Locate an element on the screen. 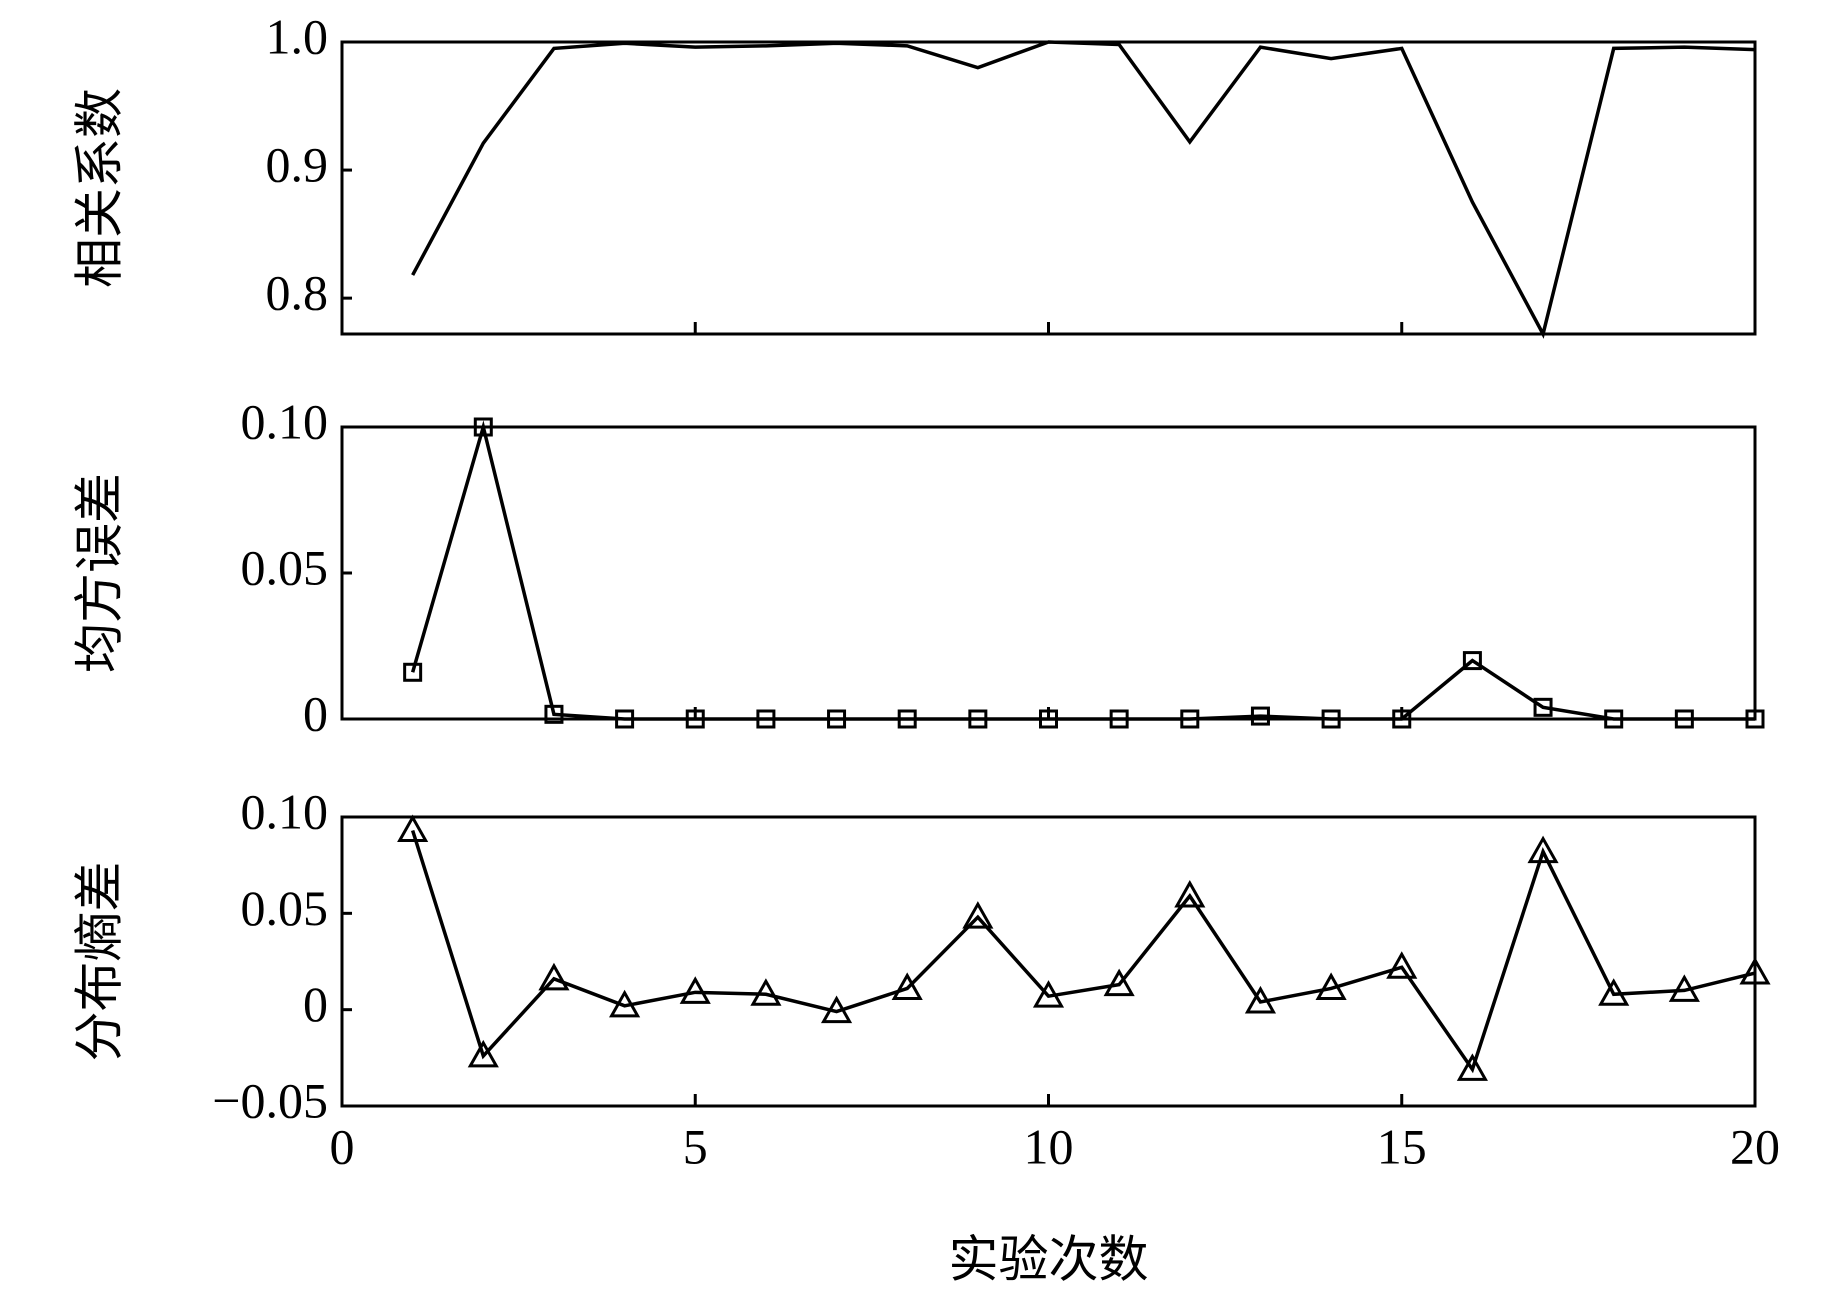 The width and height of the screenshot is (1843, 1299). x-tick-label: 10 is located at coordinates (1049, 1146).